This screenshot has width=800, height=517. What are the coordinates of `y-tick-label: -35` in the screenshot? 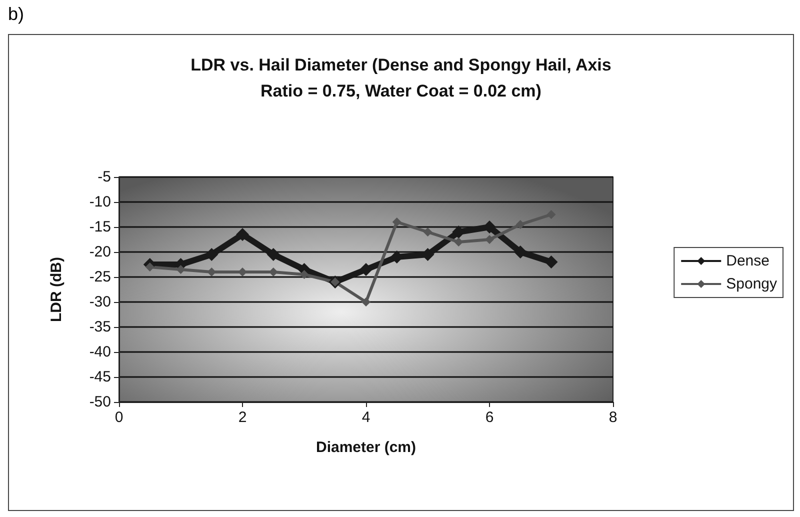 It's located at (100, 327).